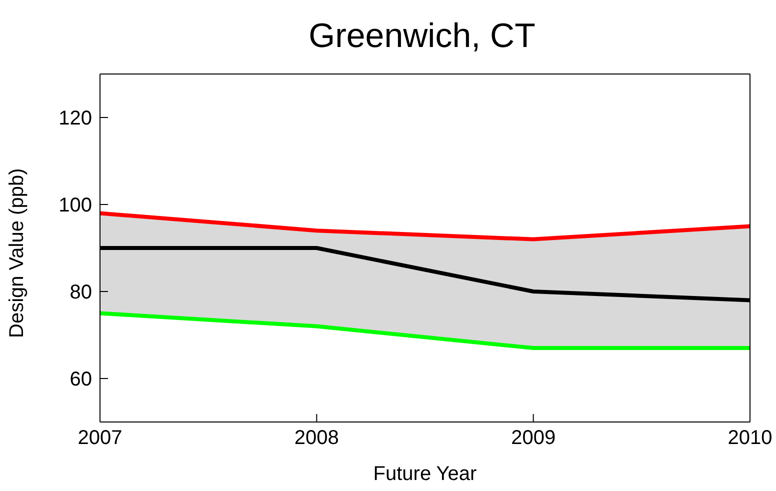  I want to click on y-tick-label: 80, so click(81, 293).